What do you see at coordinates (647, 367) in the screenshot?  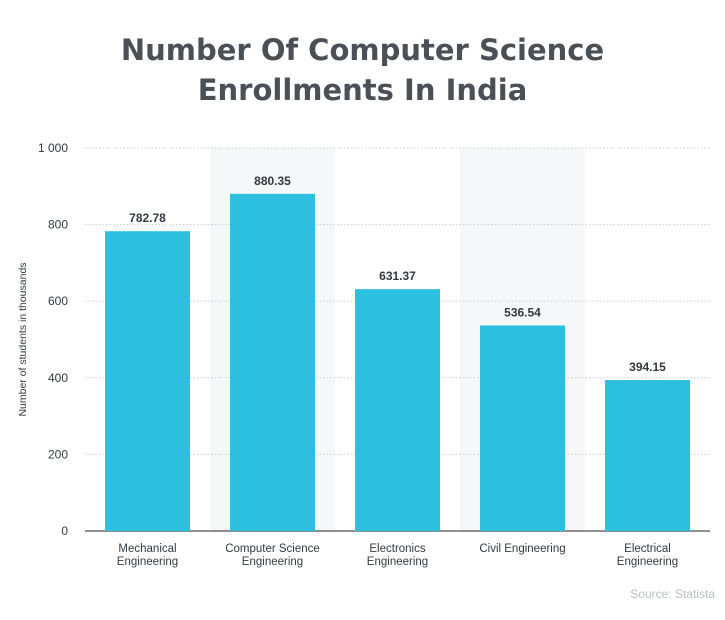 I see `data-label-5: 394.15` at bounding box center [647, 367].